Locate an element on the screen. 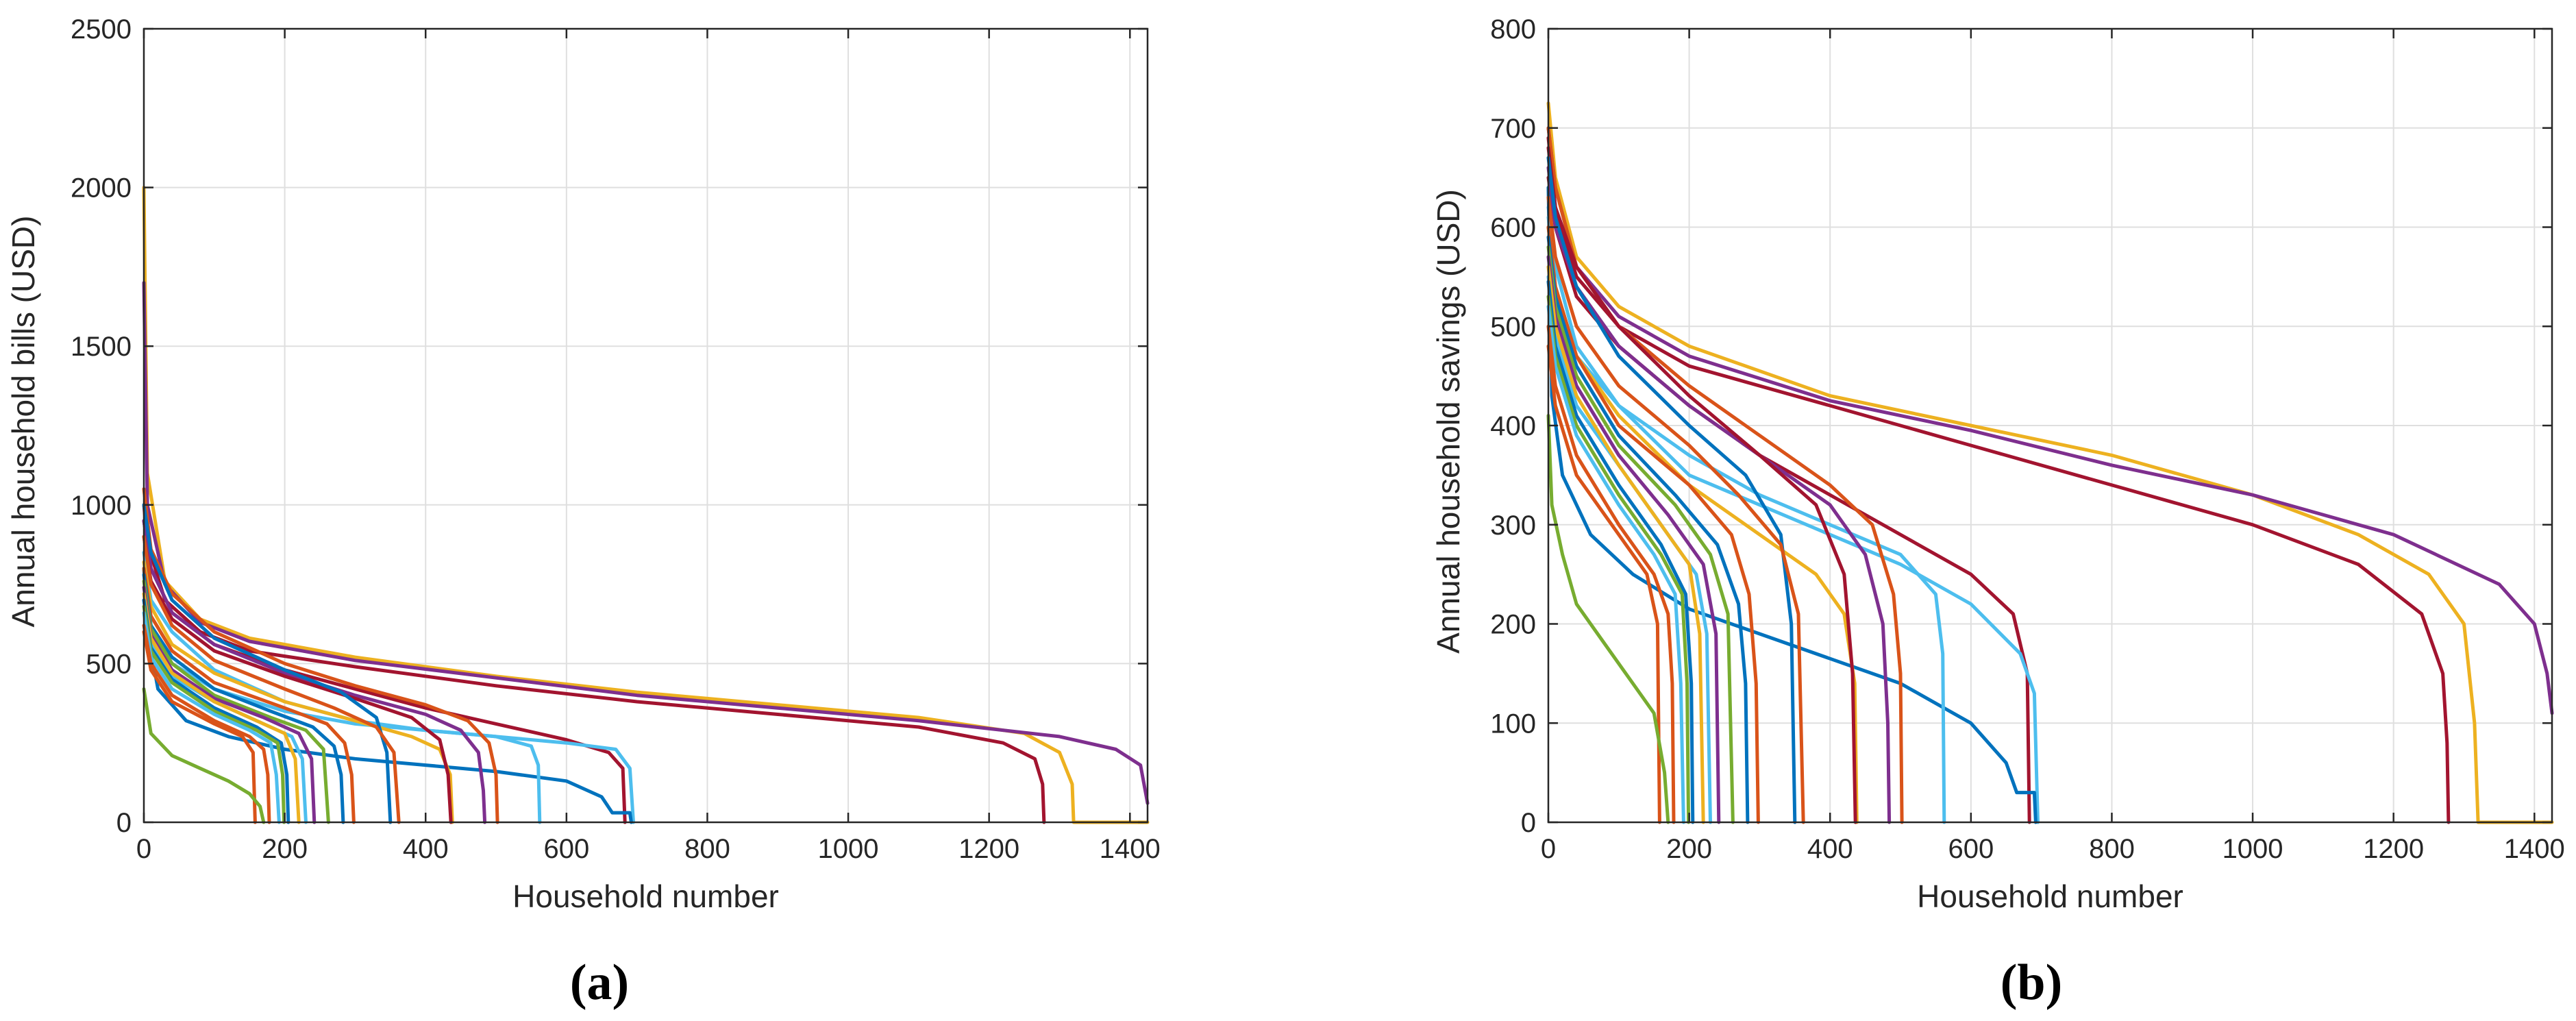 The width and height of the screenshot is (2576, 1021). y-tick-label: 800 is located at coordinates (1513, 29).